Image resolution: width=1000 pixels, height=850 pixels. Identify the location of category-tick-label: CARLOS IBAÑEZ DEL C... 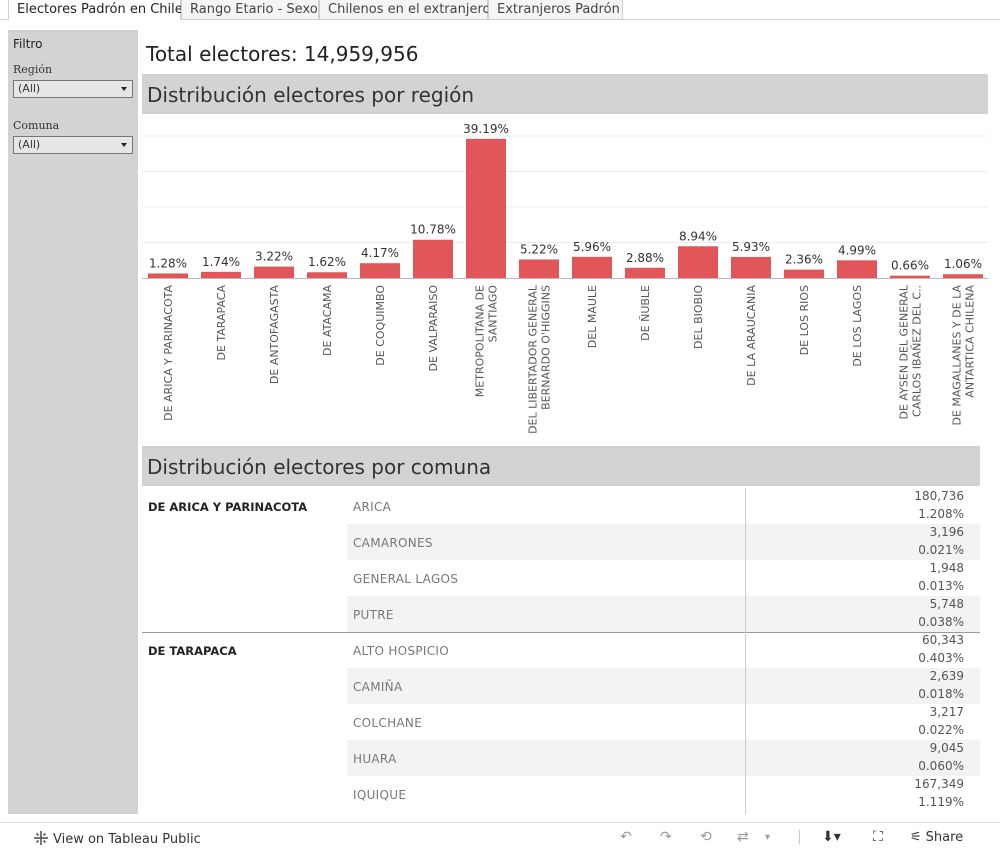
(917, 351).